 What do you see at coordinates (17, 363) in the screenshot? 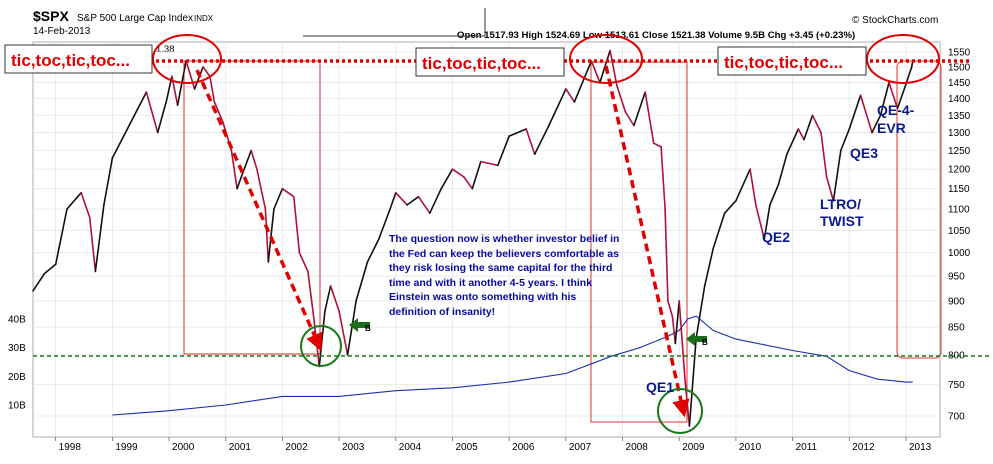
I see `y-axis-left: 40B 30B 20B 10B` at bounding box center [17, 363].